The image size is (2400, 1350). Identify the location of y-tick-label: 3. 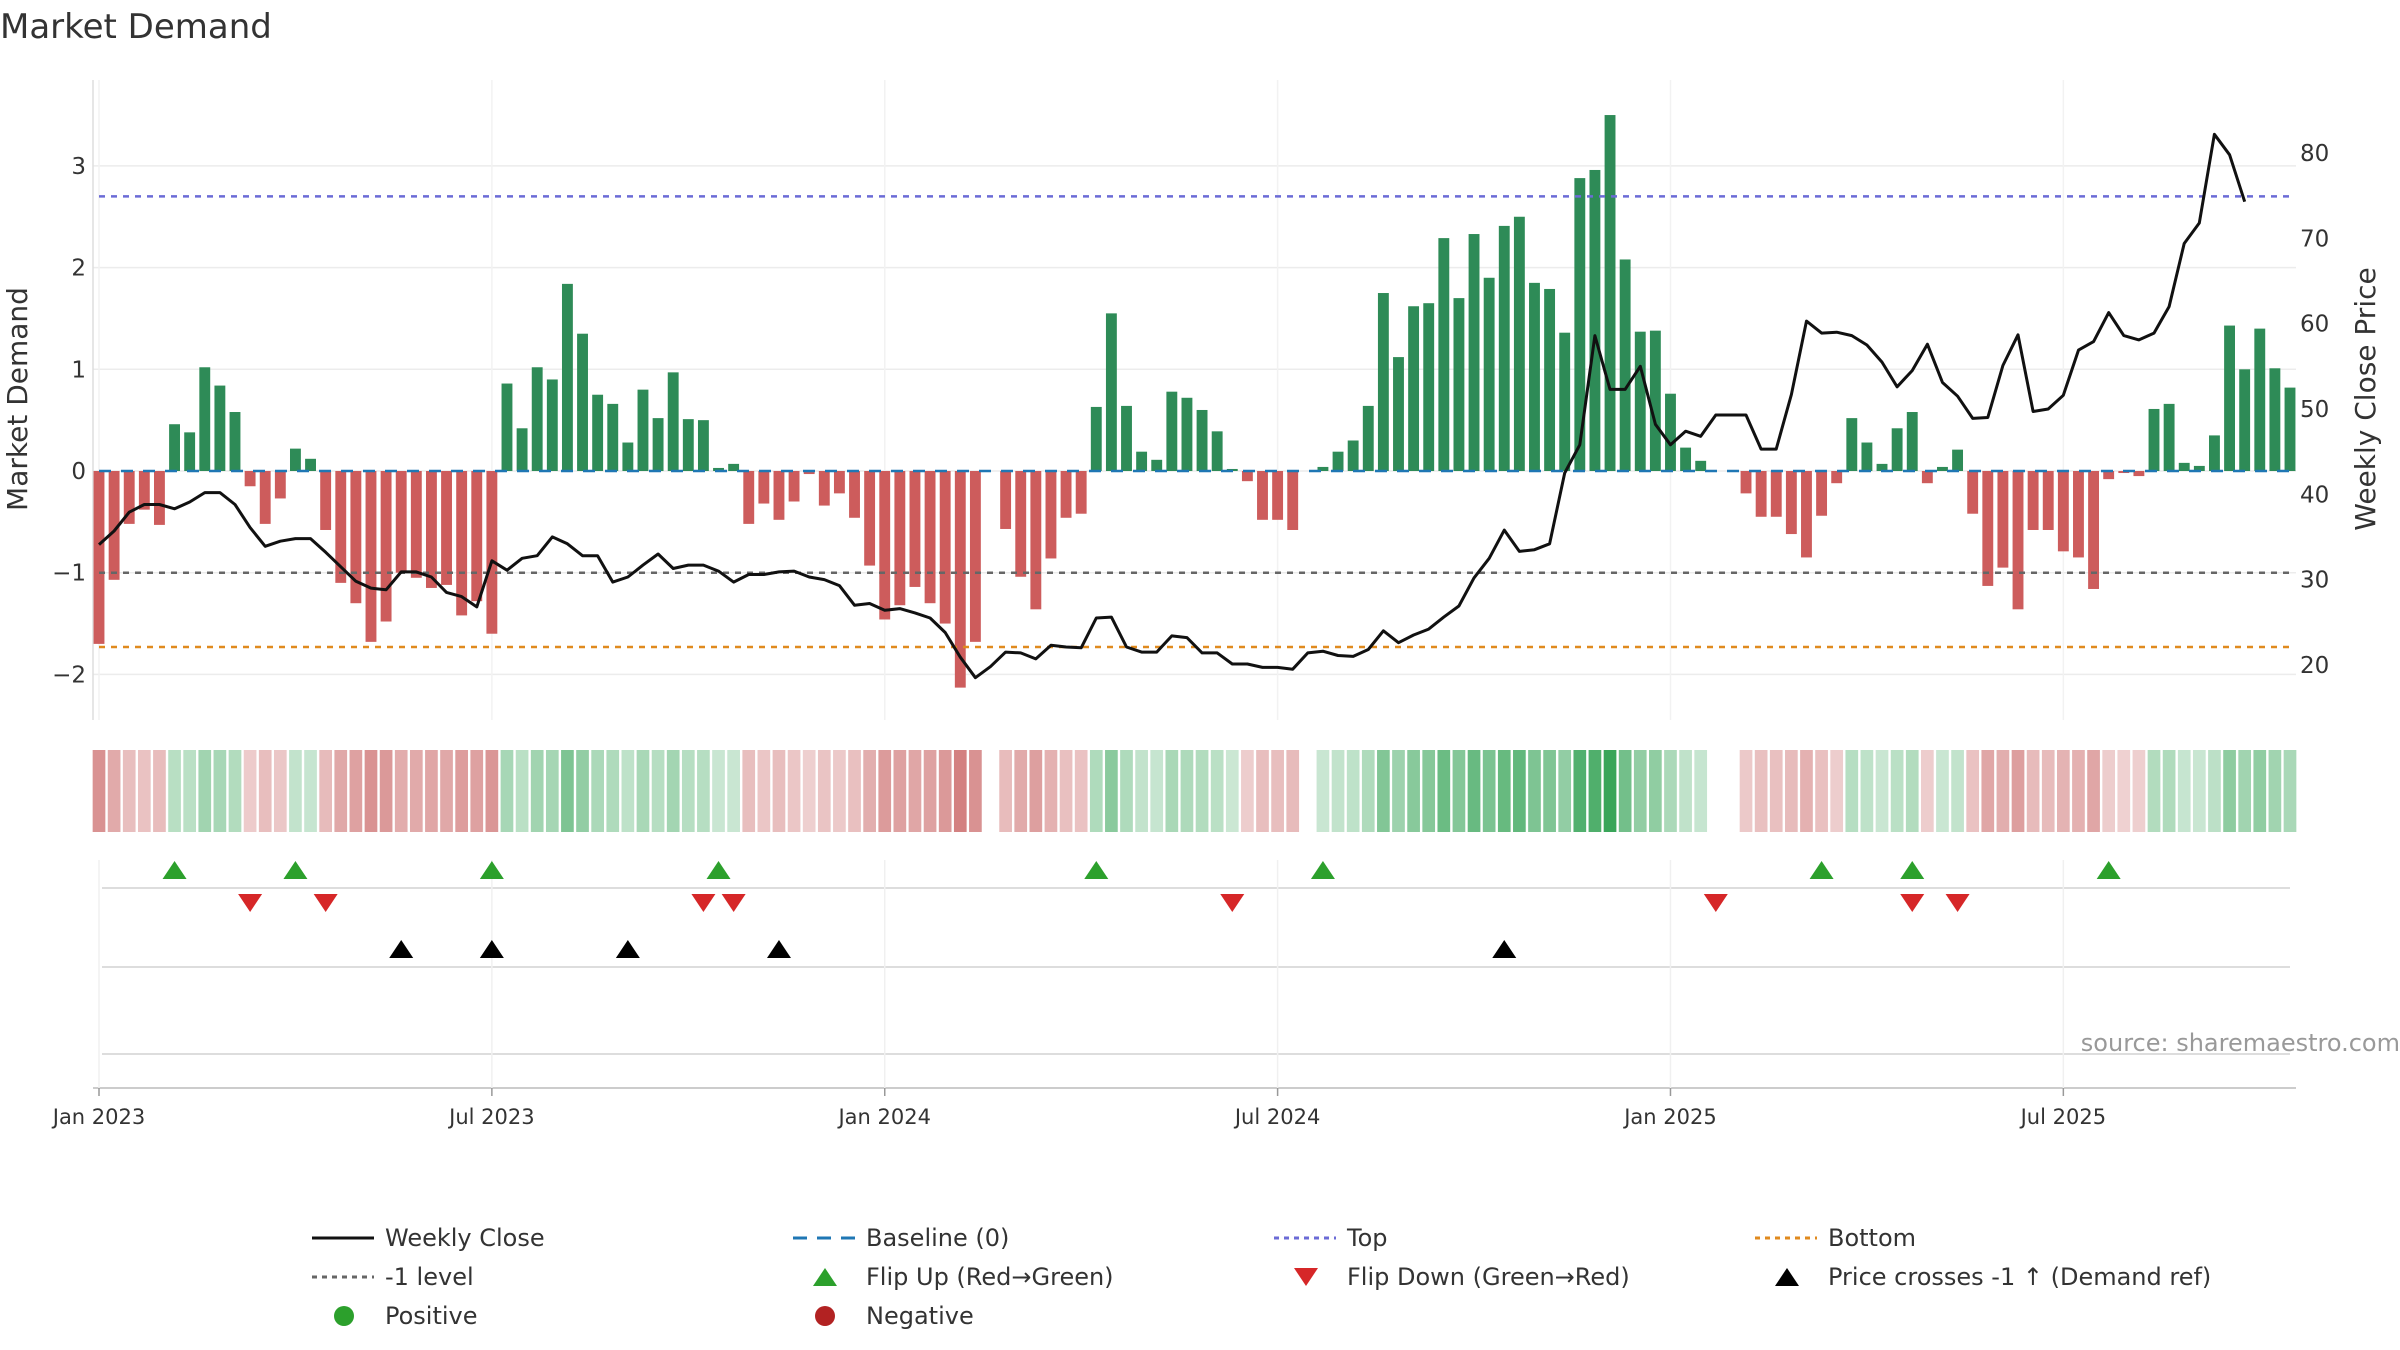
(78, 167).